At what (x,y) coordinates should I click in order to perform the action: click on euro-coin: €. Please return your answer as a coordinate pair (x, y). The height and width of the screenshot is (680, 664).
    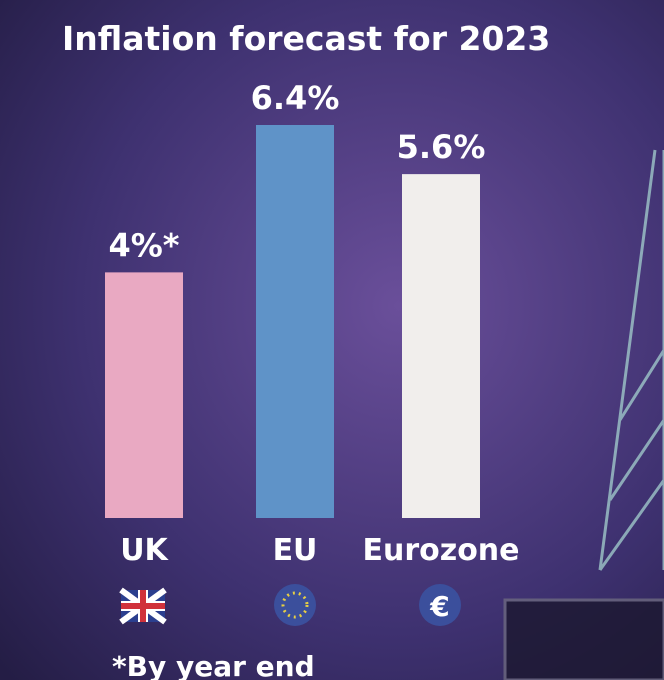
    Looking at the image, I should click on (440, 605).